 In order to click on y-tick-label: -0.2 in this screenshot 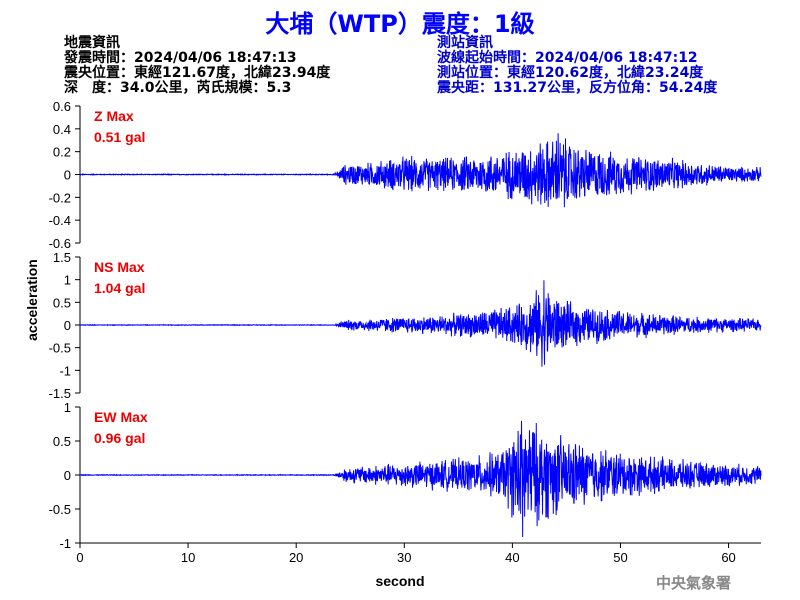, I will do `click(60, 197)`.